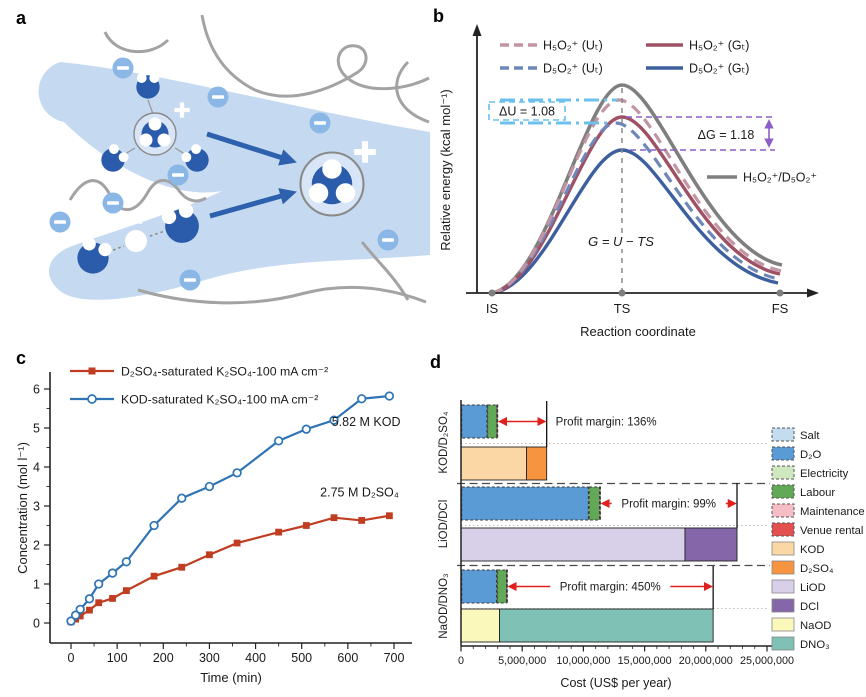 The width and height of the screenshot is (866, 697). Describe the element at coordinates (610, 586) in the screenshot. I see `profit-label-bg` at that location.